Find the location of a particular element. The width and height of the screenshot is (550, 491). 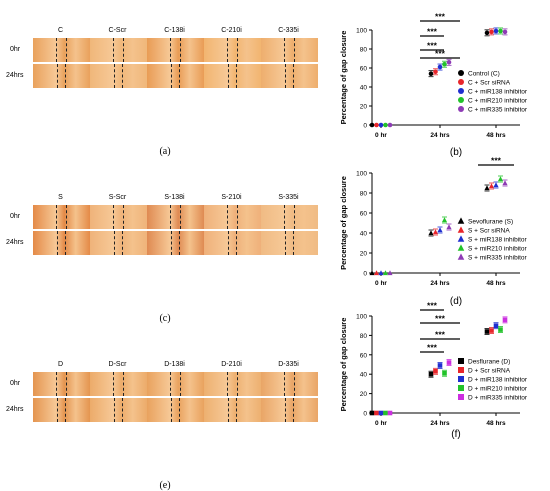

panel-label: (e) is located at coordinates (165, 485).